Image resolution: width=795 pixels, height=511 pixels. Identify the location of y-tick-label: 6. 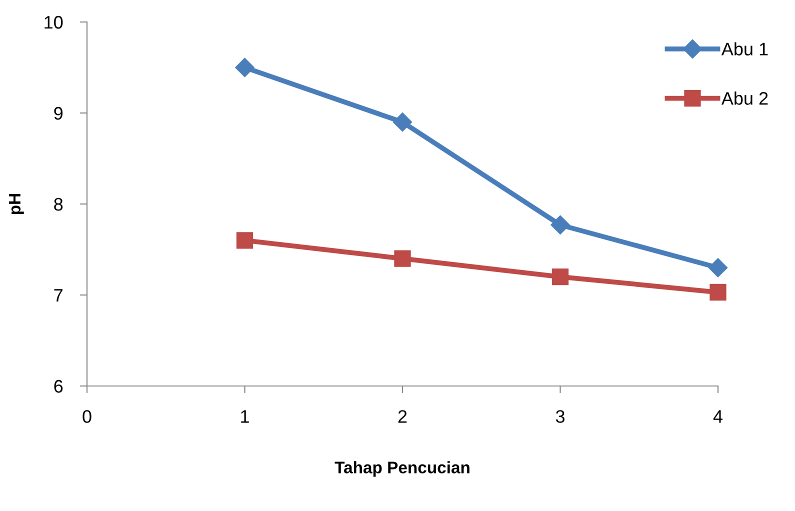
(58, 386).